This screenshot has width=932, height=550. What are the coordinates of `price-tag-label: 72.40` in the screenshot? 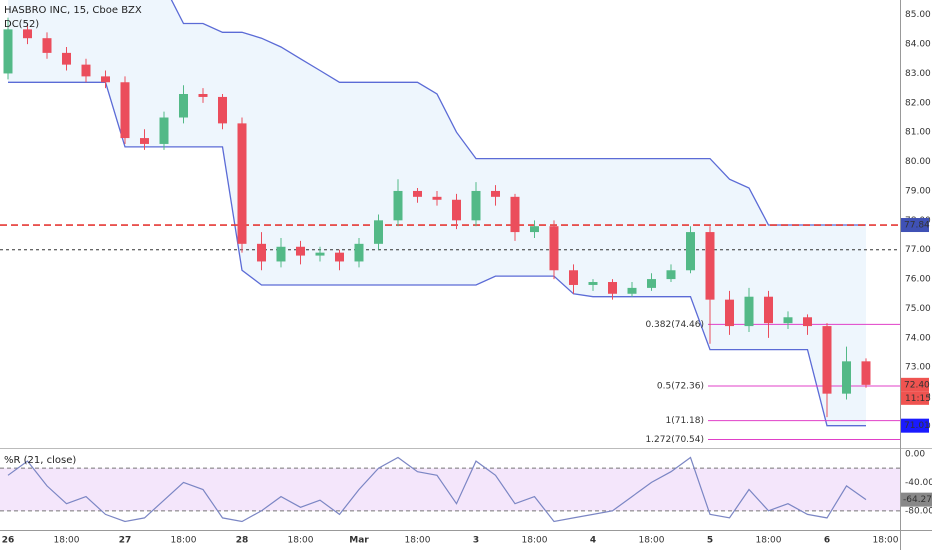 It's located at (917, 385).